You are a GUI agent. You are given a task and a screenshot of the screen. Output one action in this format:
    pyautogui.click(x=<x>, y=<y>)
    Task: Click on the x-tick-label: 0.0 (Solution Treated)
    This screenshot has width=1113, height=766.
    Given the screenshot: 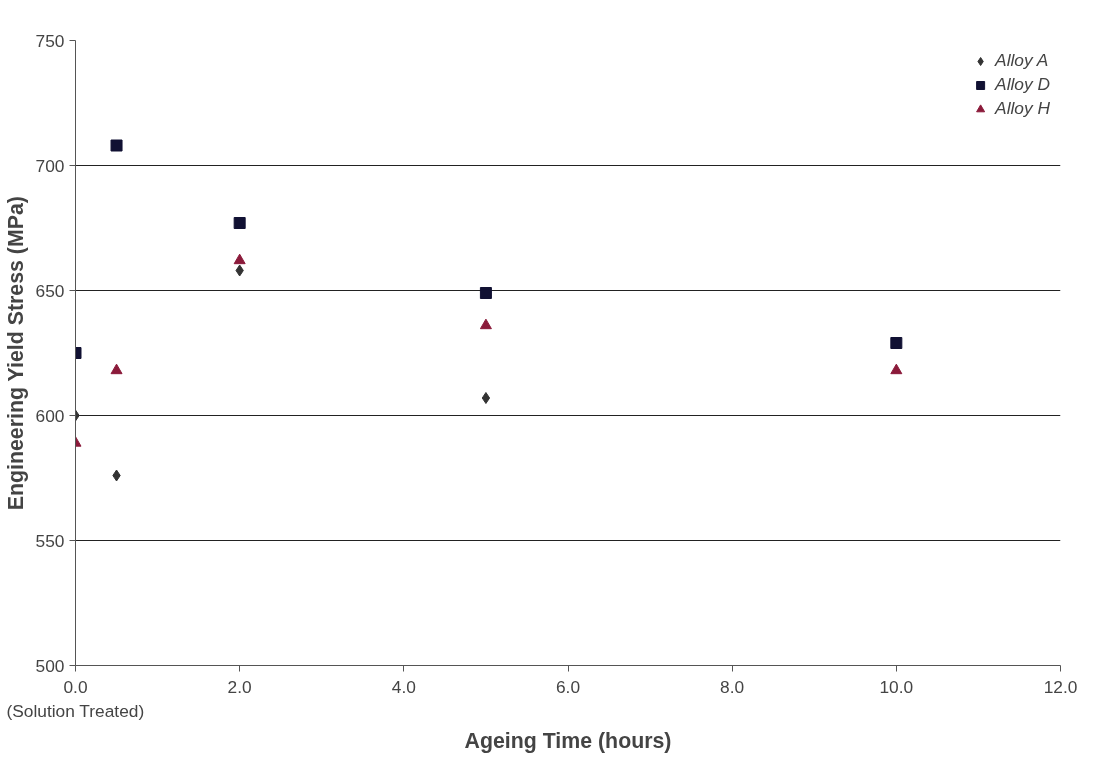 What is the action you would take?
    pyautogui.click(x=75, y=698)
    